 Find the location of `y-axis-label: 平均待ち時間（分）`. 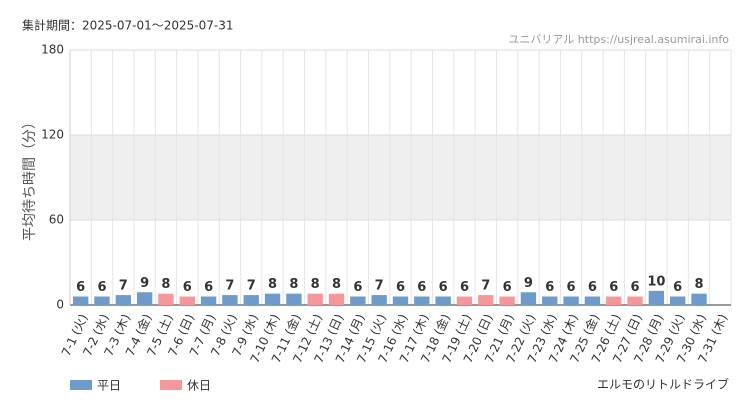

y-axis-label: 平均待ち時間（分） is located at coordinates (30, 178).